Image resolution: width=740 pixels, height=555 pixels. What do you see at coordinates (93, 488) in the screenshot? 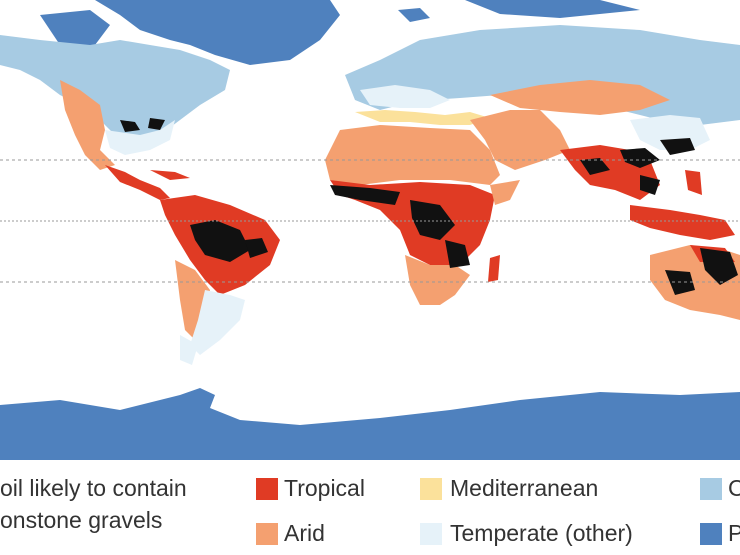
I see `legend-gravel-label-line1: oil likely to contain` at bounding box center [93, 488].